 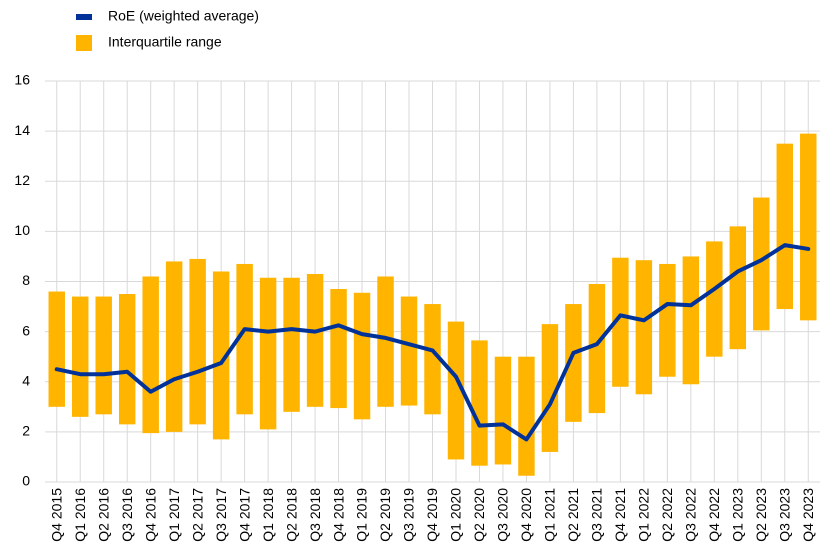 What do you see at coordinates (644, 515) in the screenshot?
I see `x-tick-label: Q1 2022` at bounding box center [644, 515].